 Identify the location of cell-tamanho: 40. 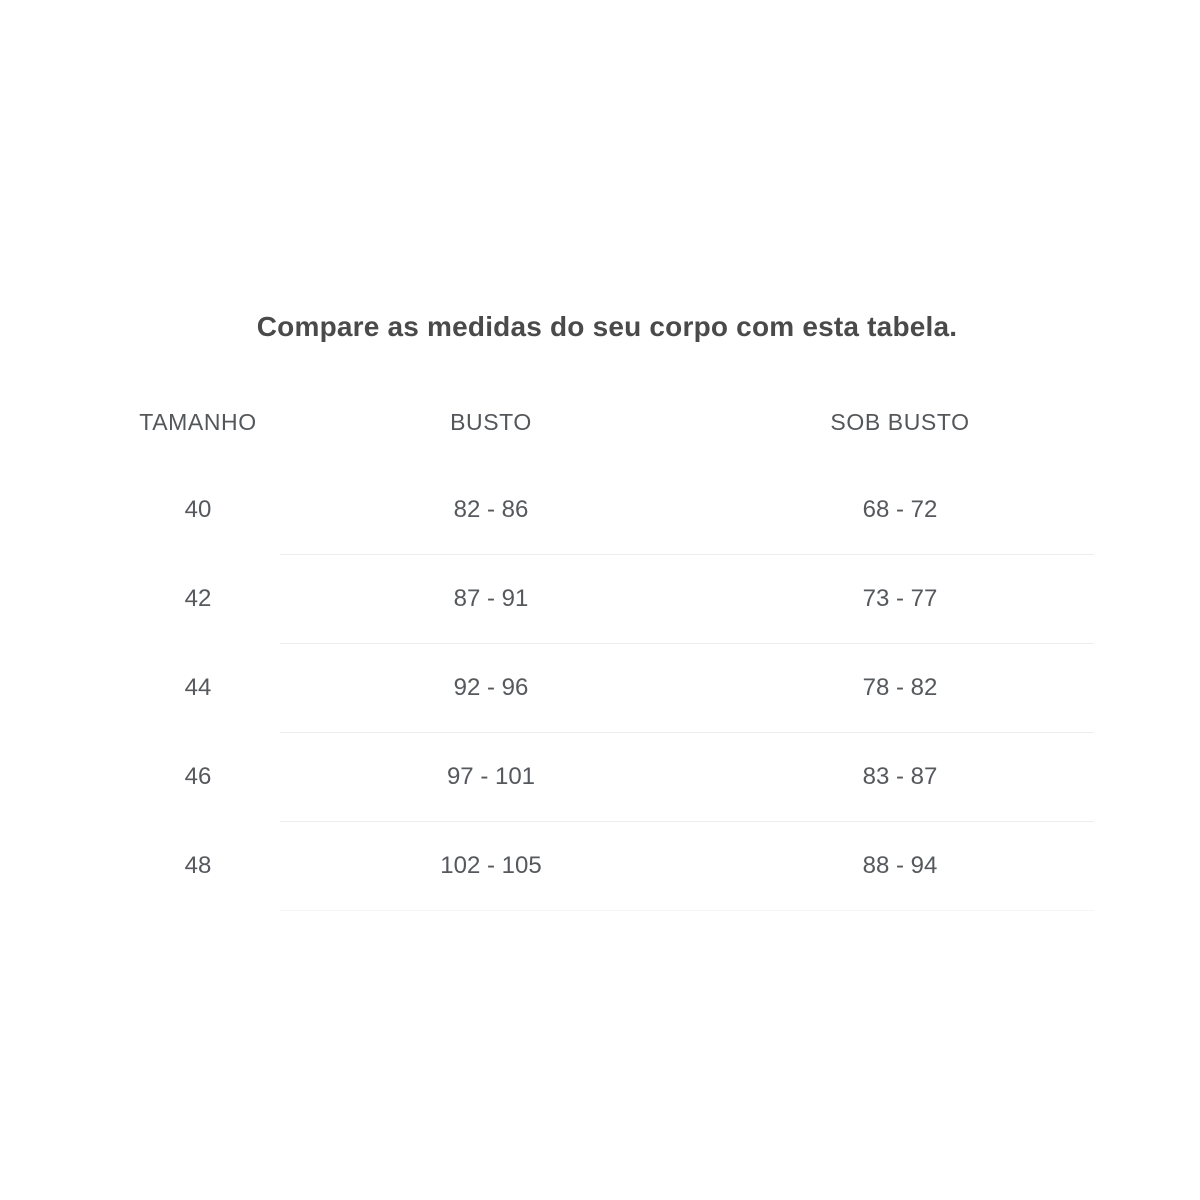
(198, 509).